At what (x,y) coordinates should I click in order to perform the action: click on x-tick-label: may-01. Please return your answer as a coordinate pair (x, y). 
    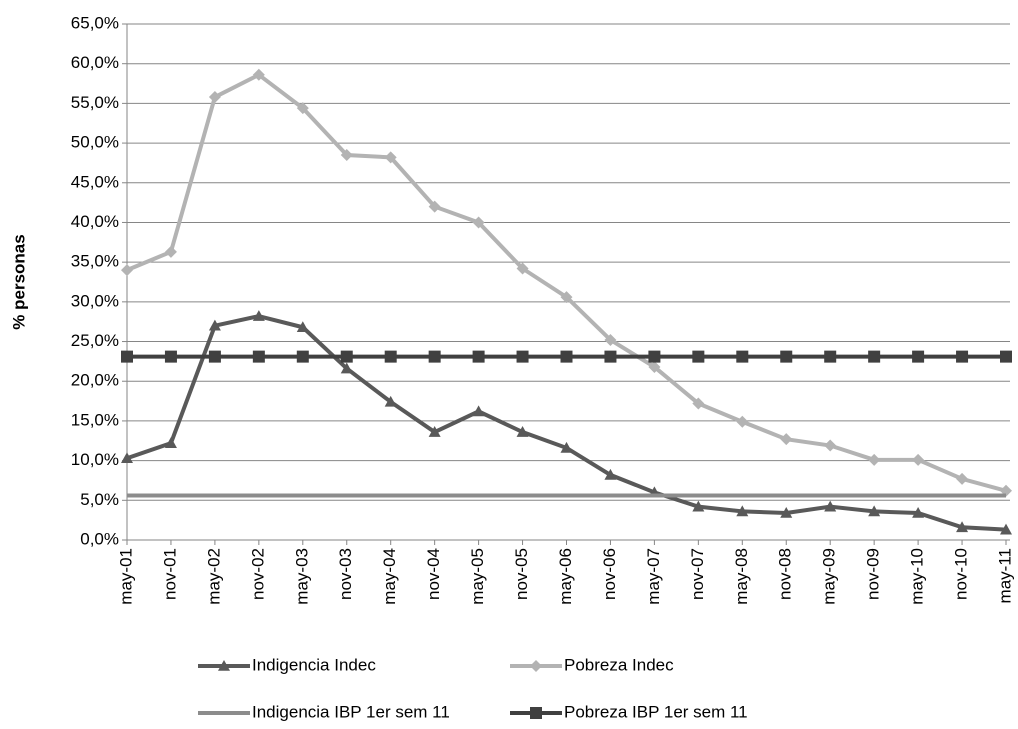
    Looking at the image, I should click on (125, 576).